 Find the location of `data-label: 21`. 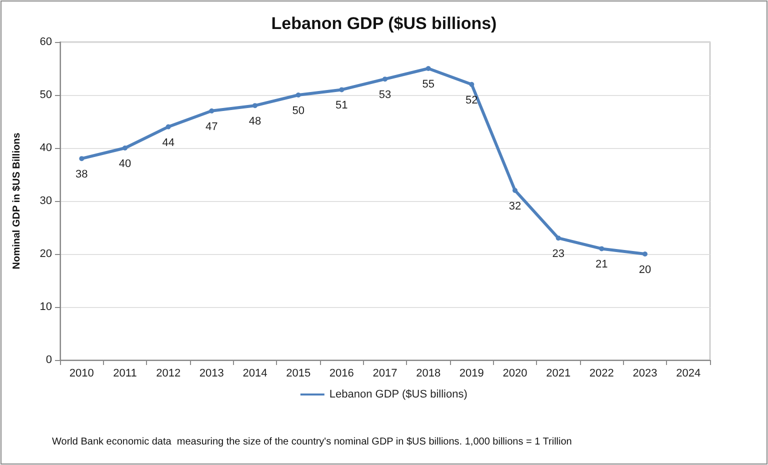

data-label: 21 is located at coordinates (602, 264).